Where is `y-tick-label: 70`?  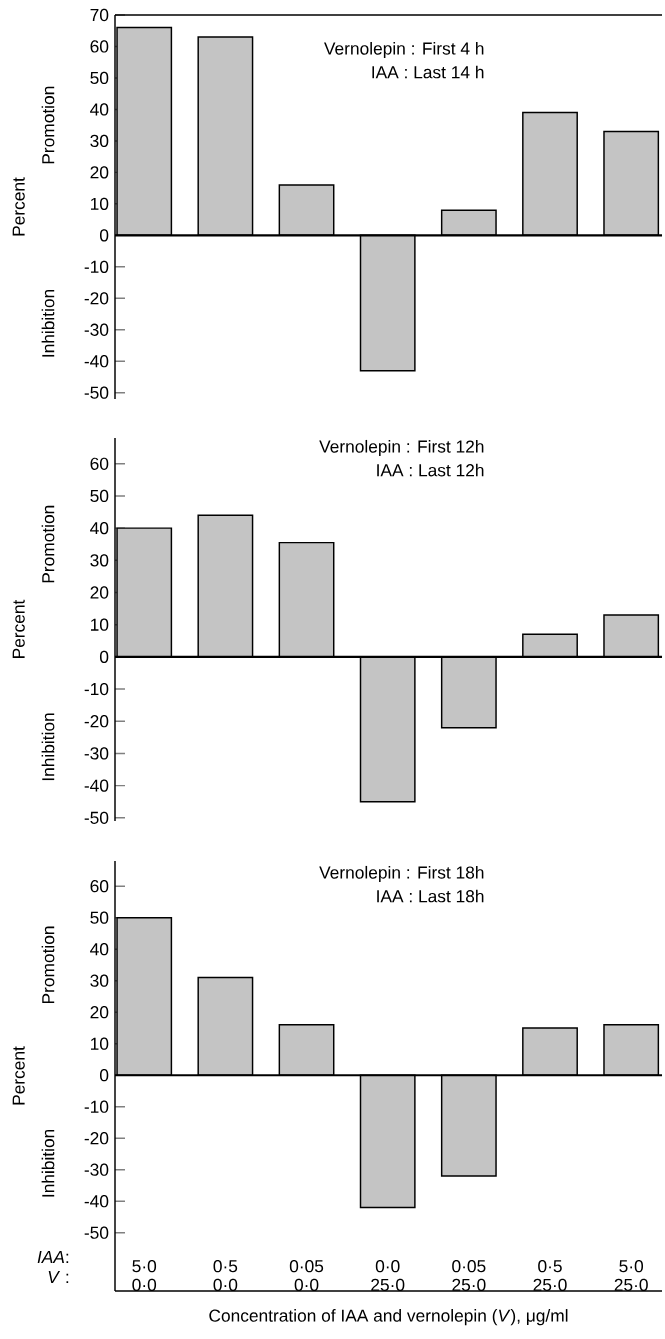 y-tick-label: 70 is located at coordinates (99, 15).